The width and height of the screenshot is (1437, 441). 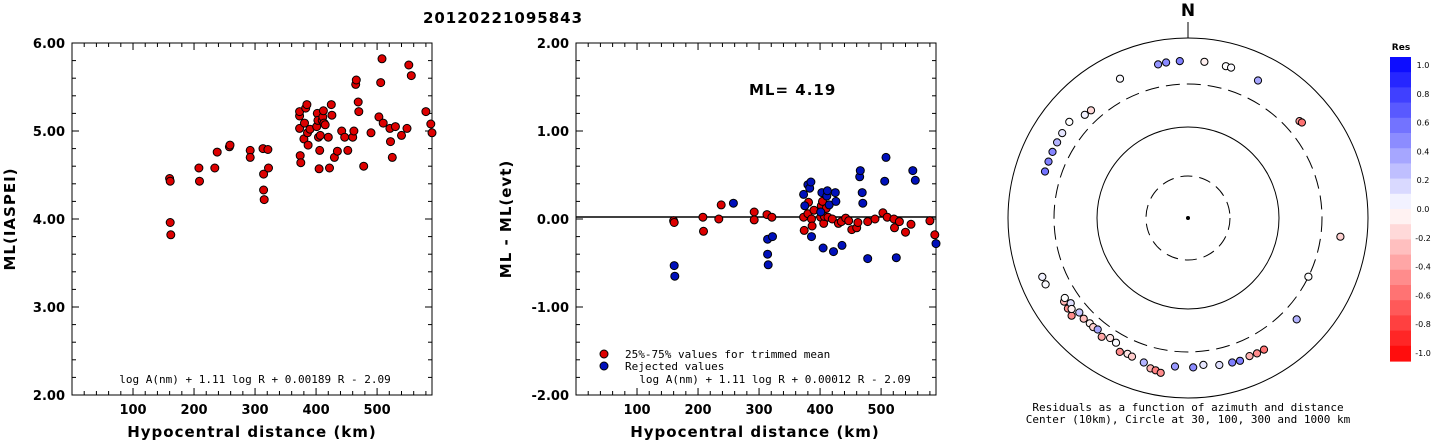 What do you see at coordinates (377, 410) in the screenshot?
I see `x-tick-label: 500` at bounding box center [377, 410].